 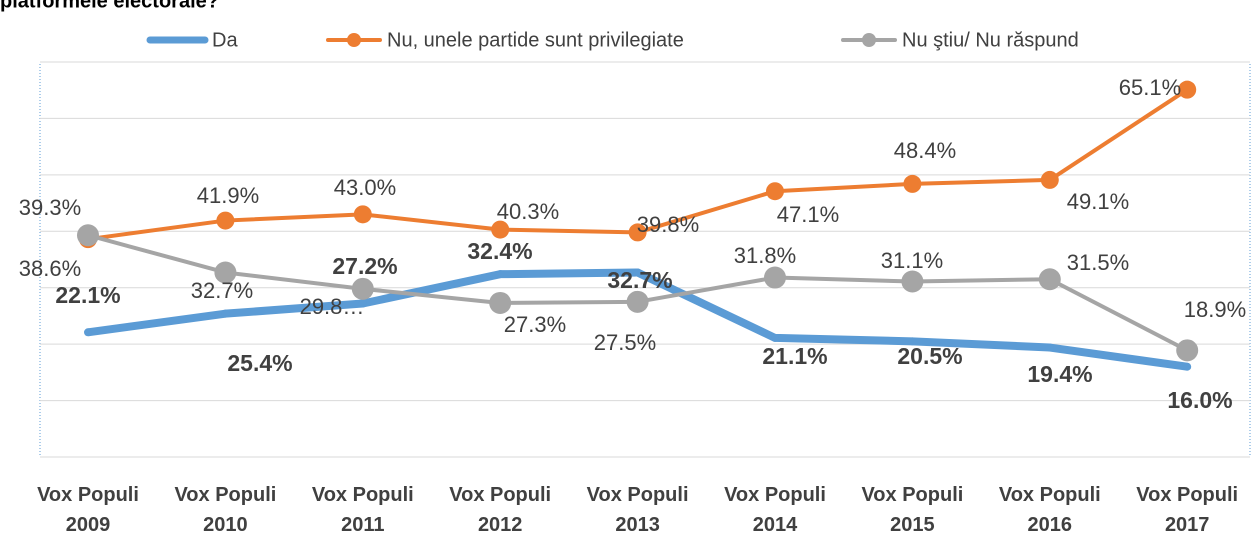 What do you see at coordinates (925, 150) in the screenshot?
I see `data-label: 48.4%` at bounding box center [925, 150].